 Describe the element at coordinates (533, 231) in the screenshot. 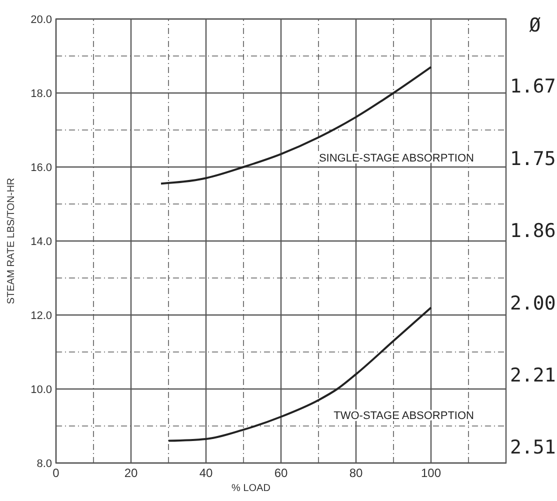

I see `text: 1.86` at that location.